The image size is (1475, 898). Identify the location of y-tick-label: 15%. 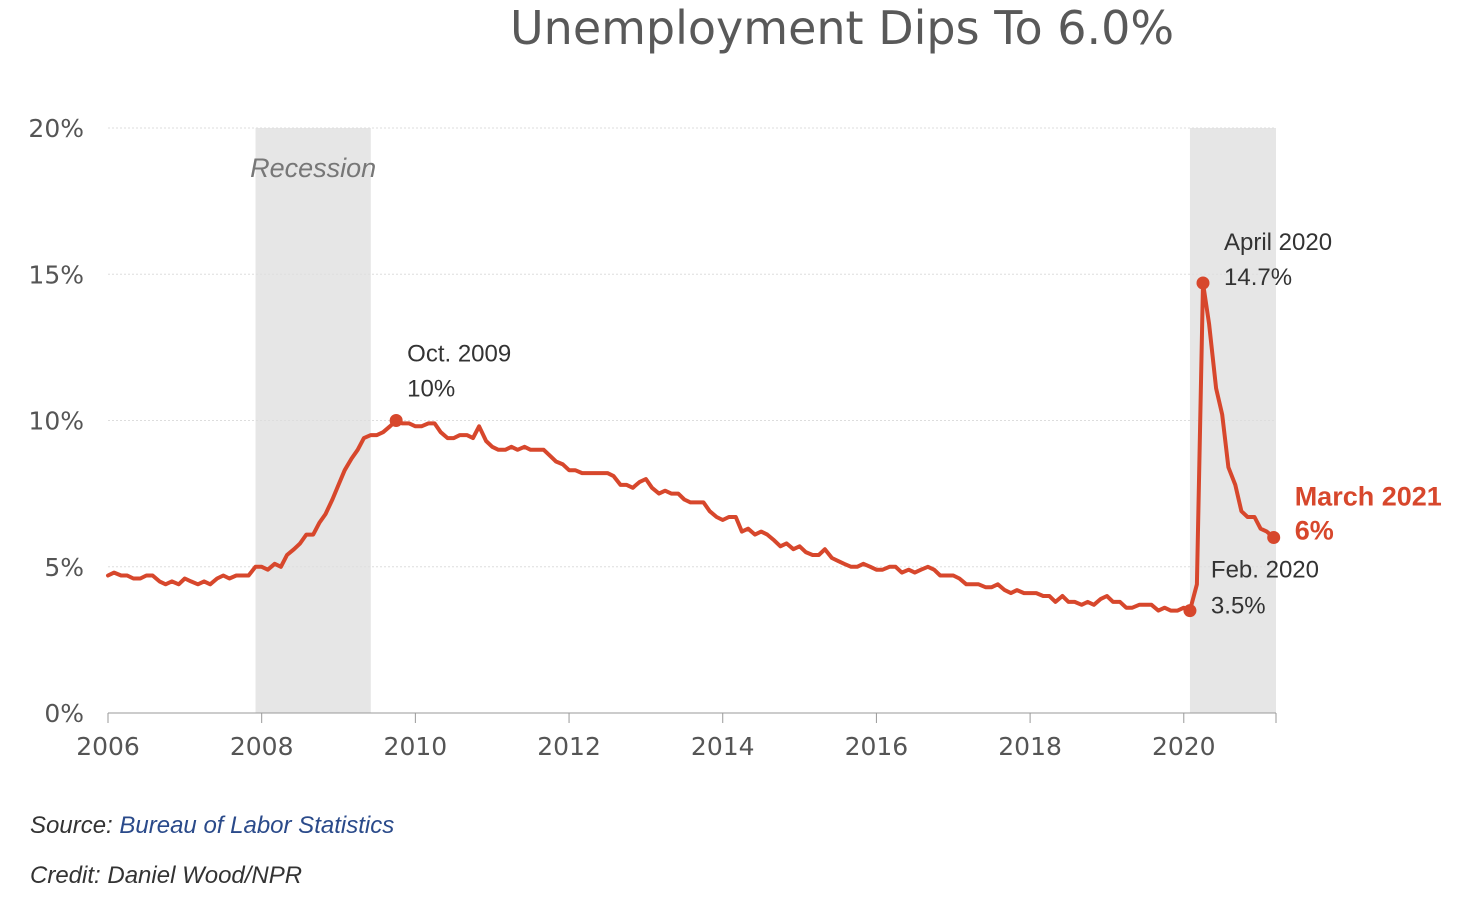
(56, 274).